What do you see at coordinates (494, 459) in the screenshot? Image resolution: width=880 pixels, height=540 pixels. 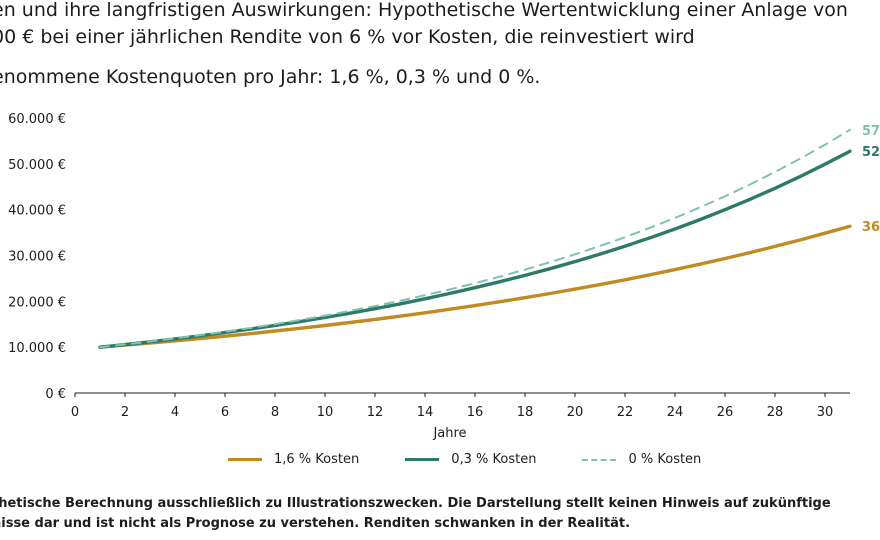 I see `legend-label: 0,3 % Kosten` at bounding box center [494, 459].